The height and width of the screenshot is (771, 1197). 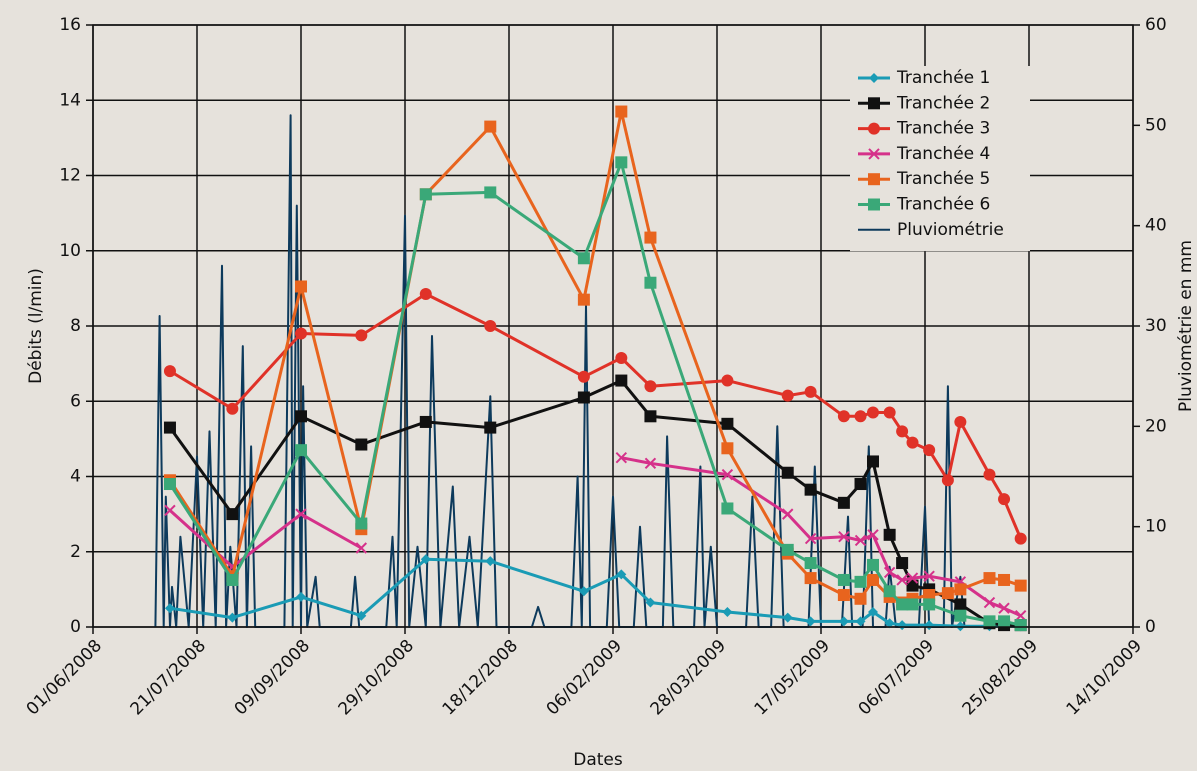 I want to click on x-axis-label: Dates, so click(x=598, y=760).